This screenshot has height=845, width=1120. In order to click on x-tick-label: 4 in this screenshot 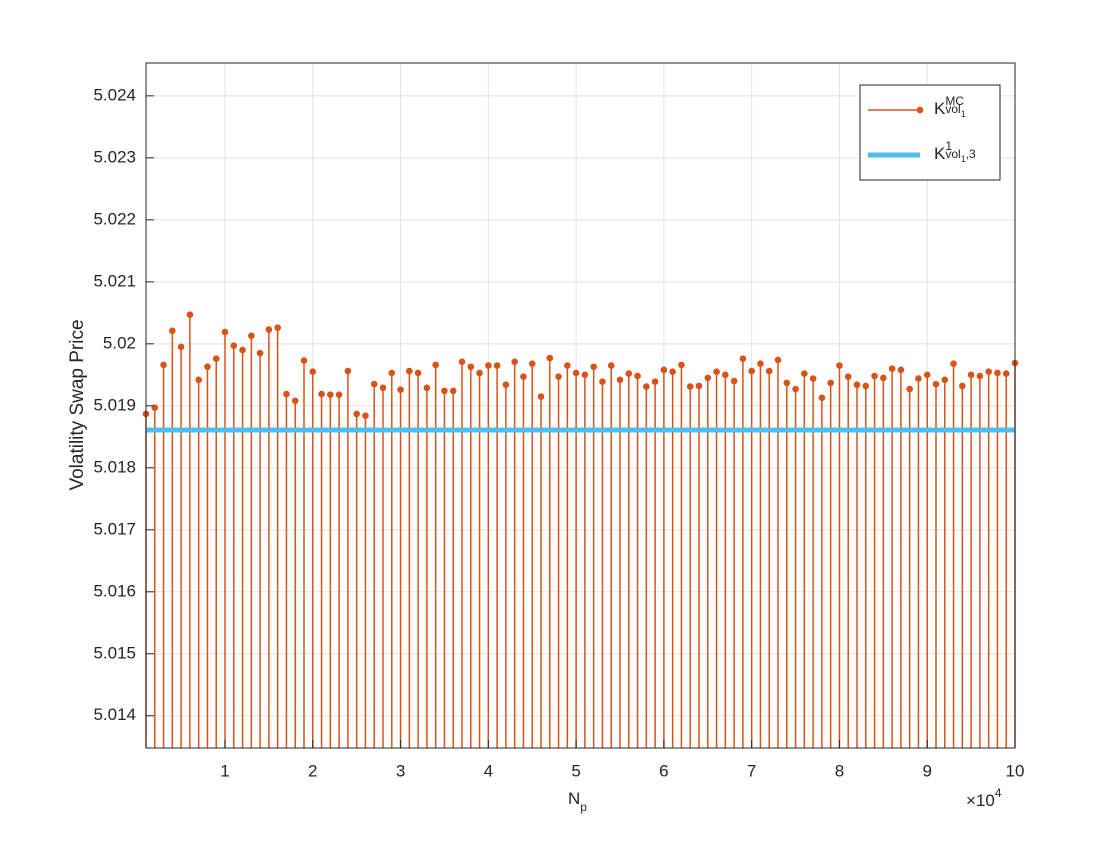, I will do `click(488, 770)`.